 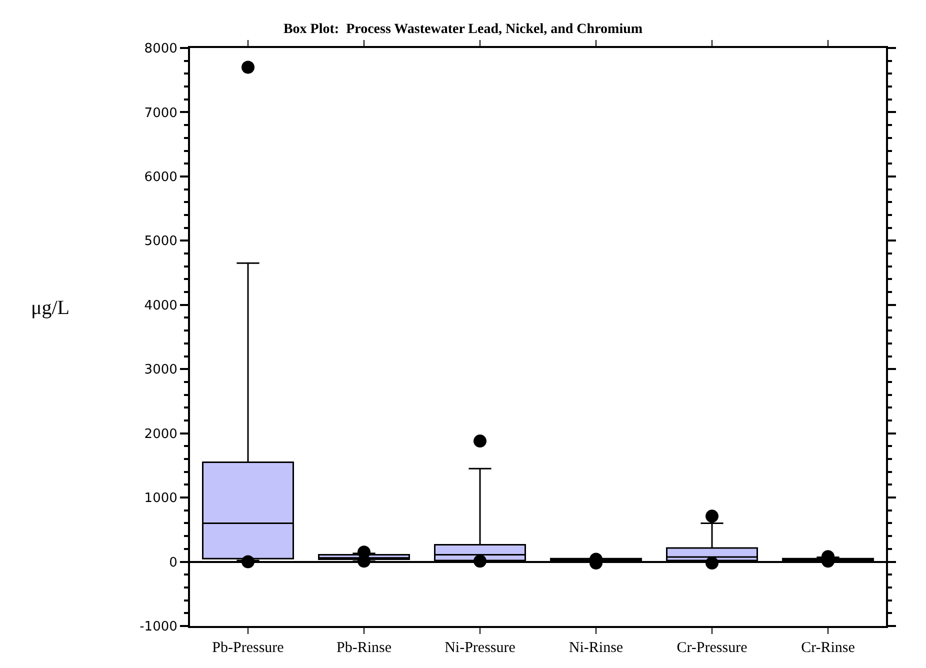 What do you see at coordinates (161, 49) in the screenshot?
I see `y-tick-label: 8000` at bounding box center [161, 49].